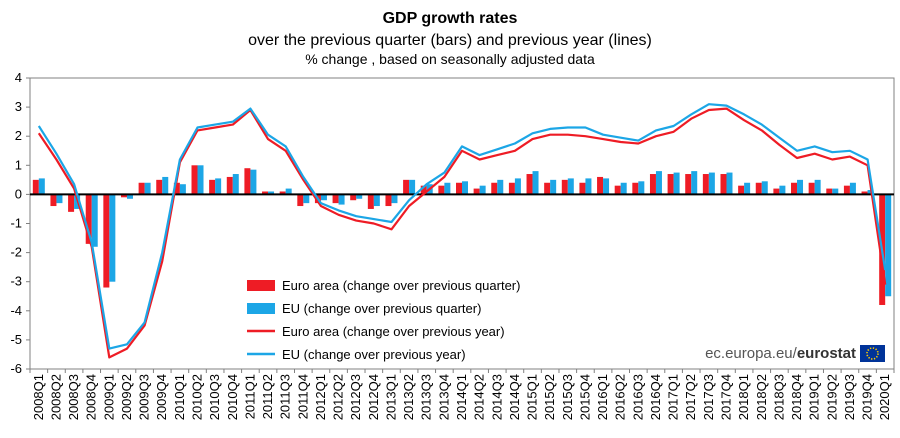 The height and width of the screenshot is (438, 900). I want to click on bar-euro-area-2009q3, so click(141, 188).